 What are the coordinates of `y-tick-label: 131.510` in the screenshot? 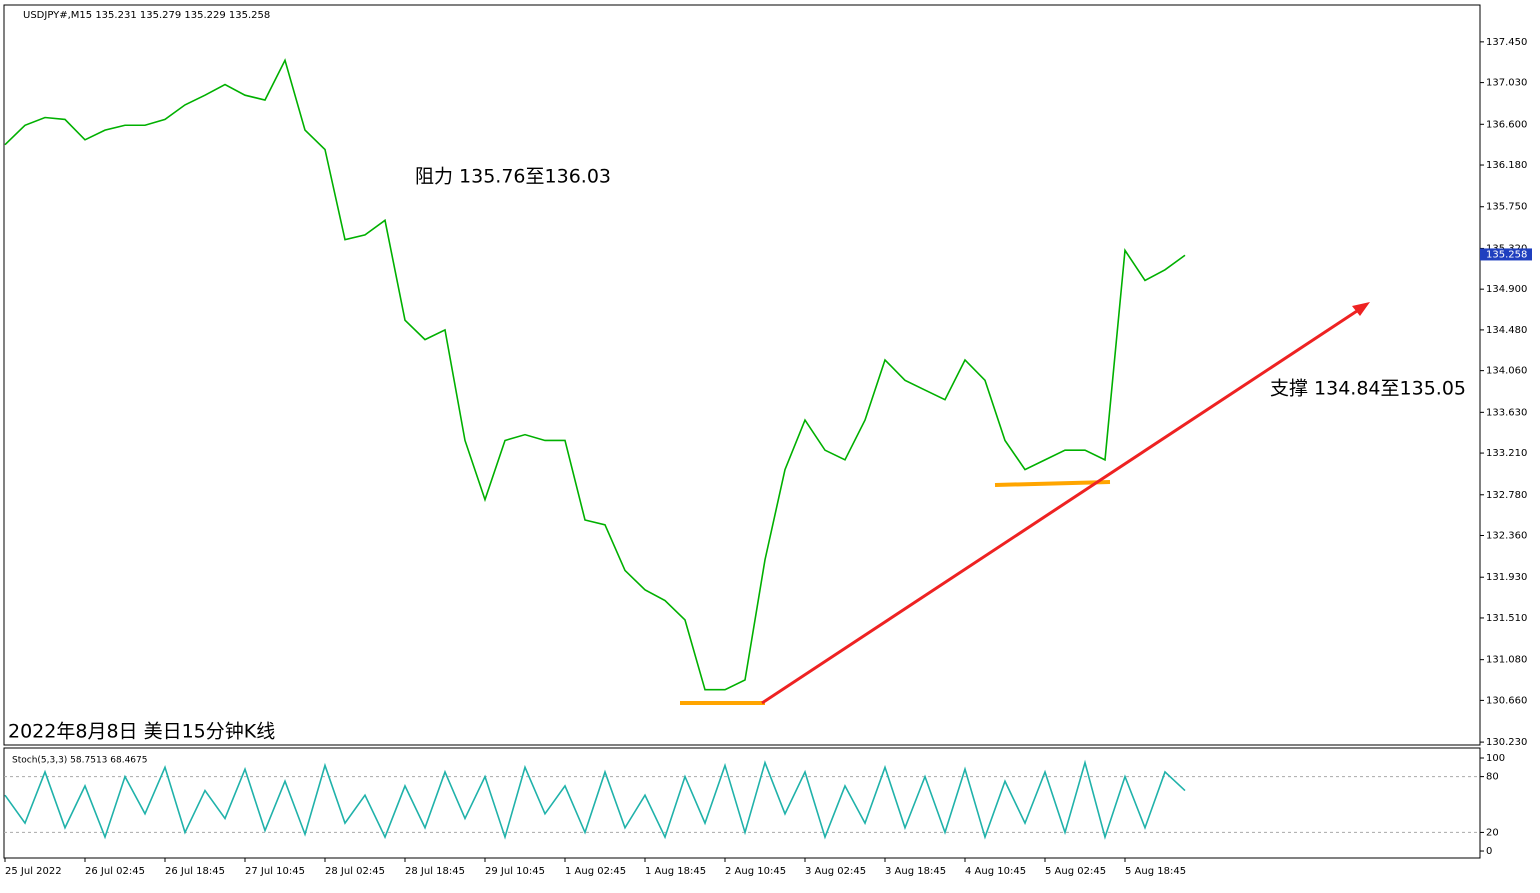 It's located at (1506, 618).